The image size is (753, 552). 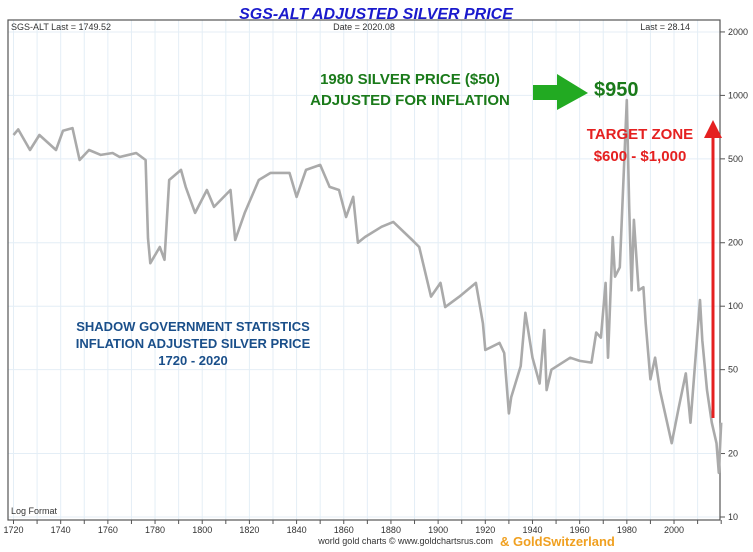 What do you see at coordinates (193, 343) in the screenshot?
I see `source-line2: INFLATION ADJUSTED SILVER PRICE` at bounding box center [193, 343].